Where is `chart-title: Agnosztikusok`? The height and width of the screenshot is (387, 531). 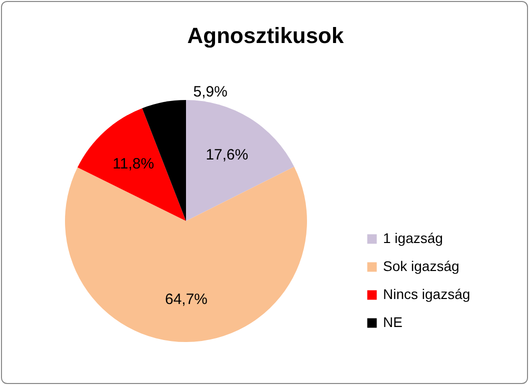
chart-title: Agnosztikusok is located at coordinates (265, 35).